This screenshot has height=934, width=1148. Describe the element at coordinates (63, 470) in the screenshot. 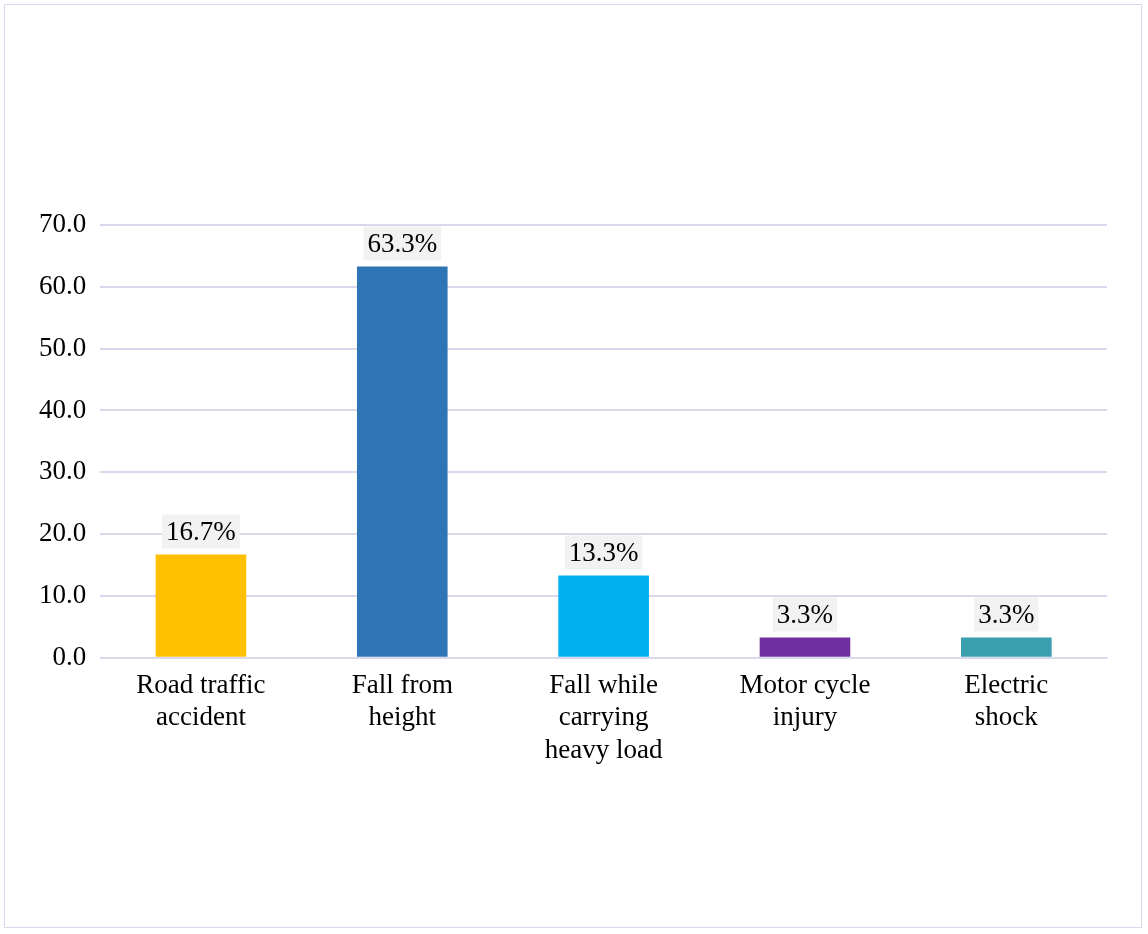

I see `y-tick-label: 30.0` at that location.